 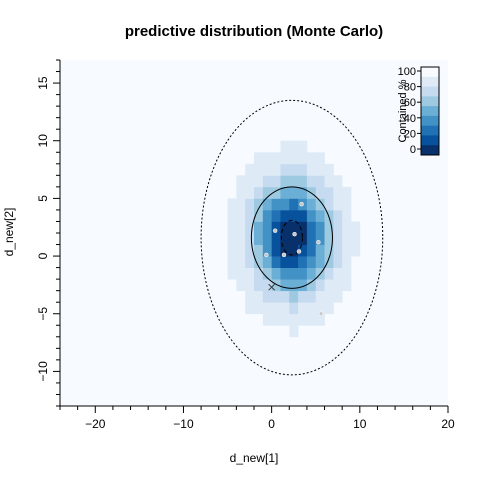 I want to click on y-axis-label: d_new[2], so click(x=9, y=232).